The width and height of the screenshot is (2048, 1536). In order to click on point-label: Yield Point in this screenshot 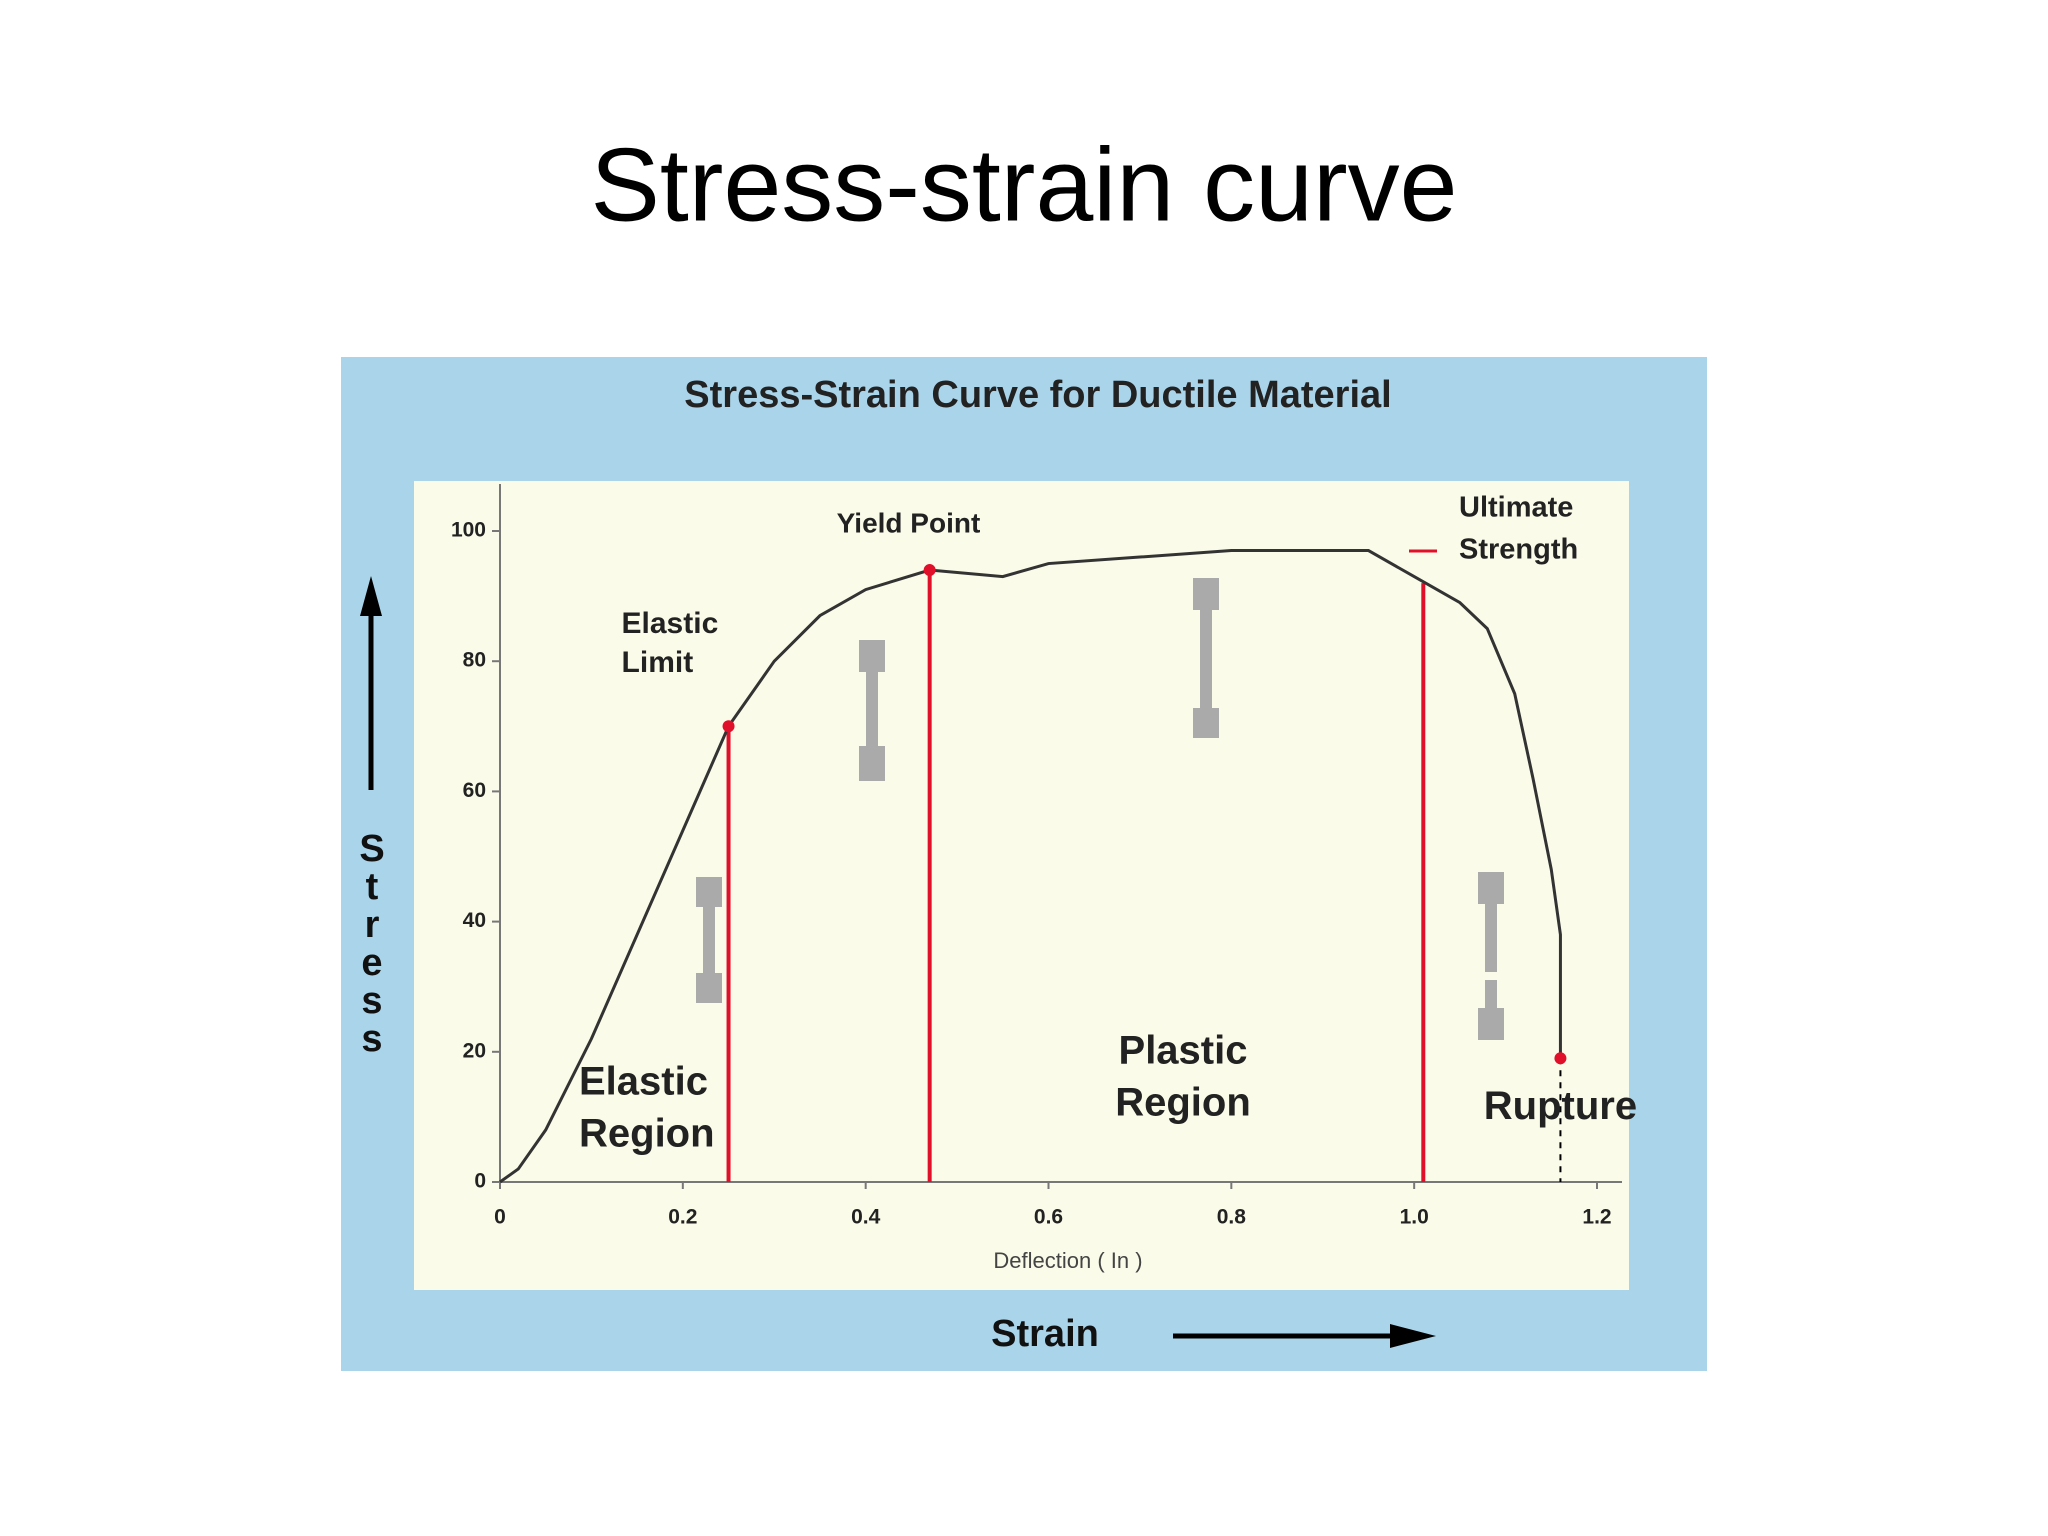, I will do `click(909, 522)`.